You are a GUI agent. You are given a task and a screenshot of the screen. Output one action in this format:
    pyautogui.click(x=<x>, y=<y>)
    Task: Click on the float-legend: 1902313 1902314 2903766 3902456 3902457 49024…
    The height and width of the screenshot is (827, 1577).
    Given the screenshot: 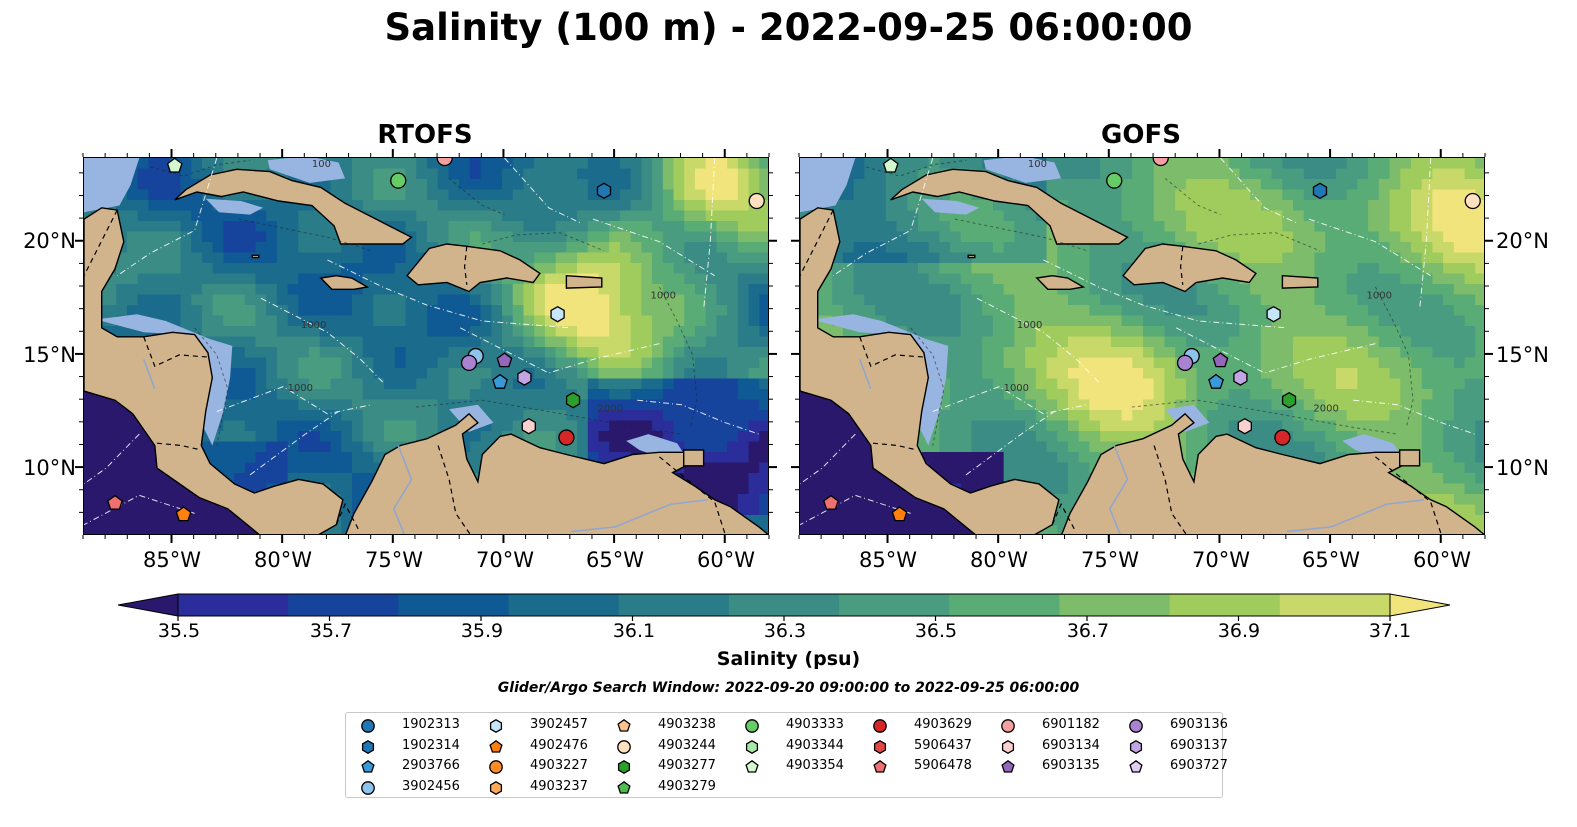 What is the action you would take?
    pyautogui.click(x=786, y=755)
    